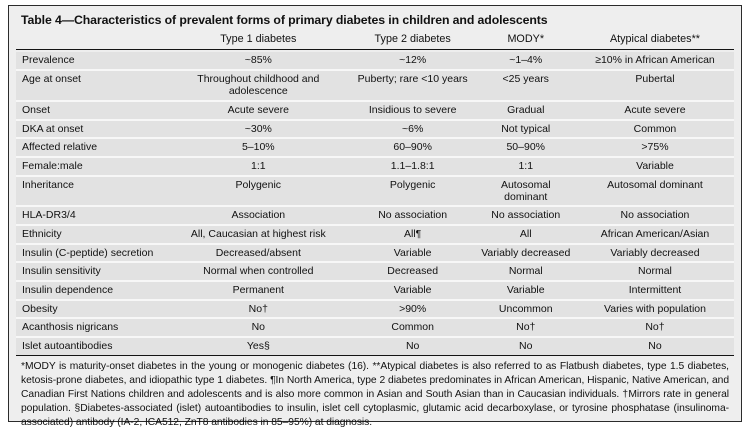 The height and width of the screenshot is (430, 750). Describe the element at coordinates (48, 60) in the screenshot. I see `row-label: Prevalence` at that location.